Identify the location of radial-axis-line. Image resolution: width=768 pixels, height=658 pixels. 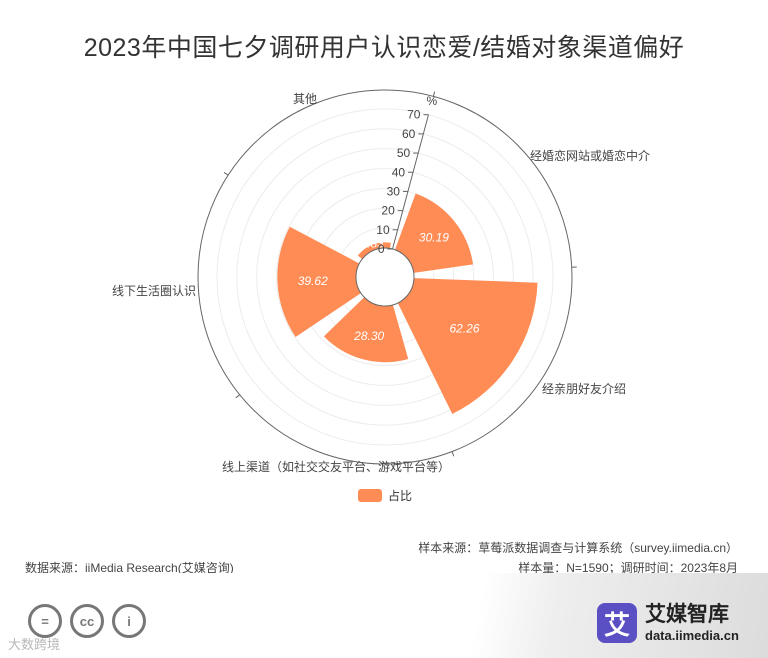
(410, 182).